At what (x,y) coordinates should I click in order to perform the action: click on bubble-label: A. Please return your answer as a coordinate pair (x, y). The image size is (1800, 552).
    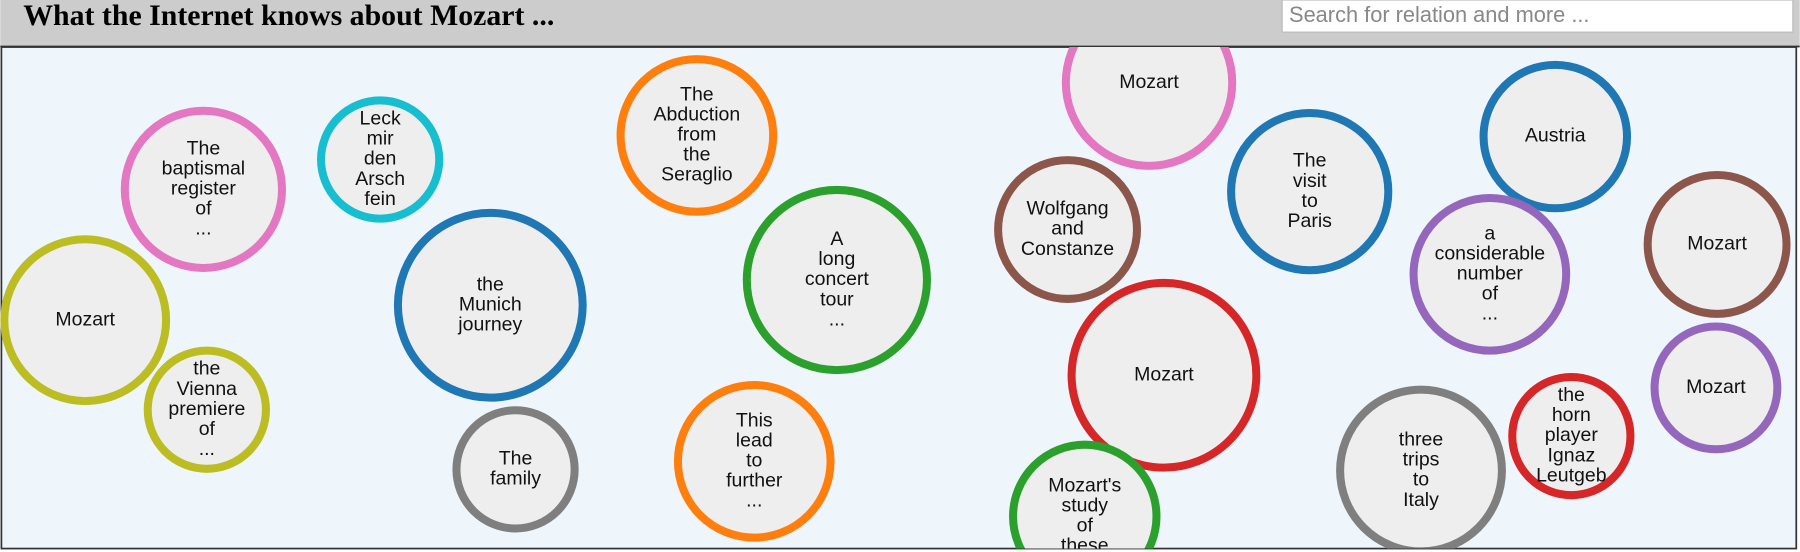
    Looking at the image, I should click on (836, 239).